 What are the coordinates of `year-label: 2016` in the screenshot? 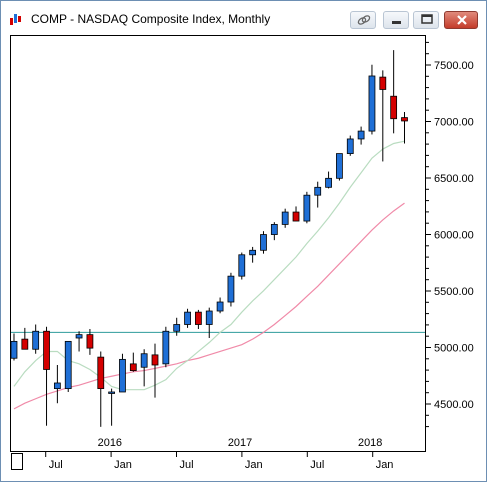 It's located at (110, 443).